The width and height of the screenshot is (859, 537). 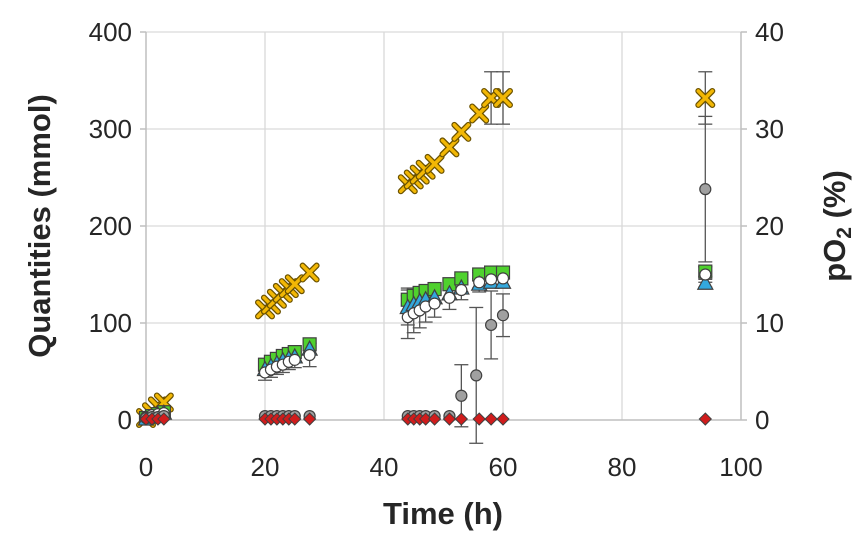 I want to click on x-tick-label: 40, so click(x=384, y=467).